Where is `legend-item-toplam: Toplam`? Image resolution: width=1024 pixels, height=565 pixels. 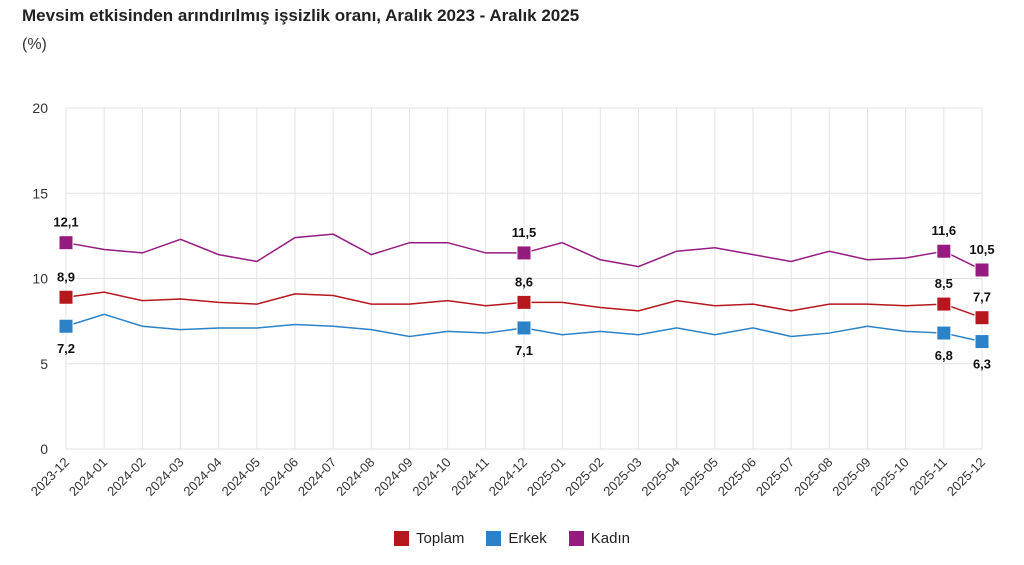
legend-item-toplam: Toplam is located at coordinates (429, 538).